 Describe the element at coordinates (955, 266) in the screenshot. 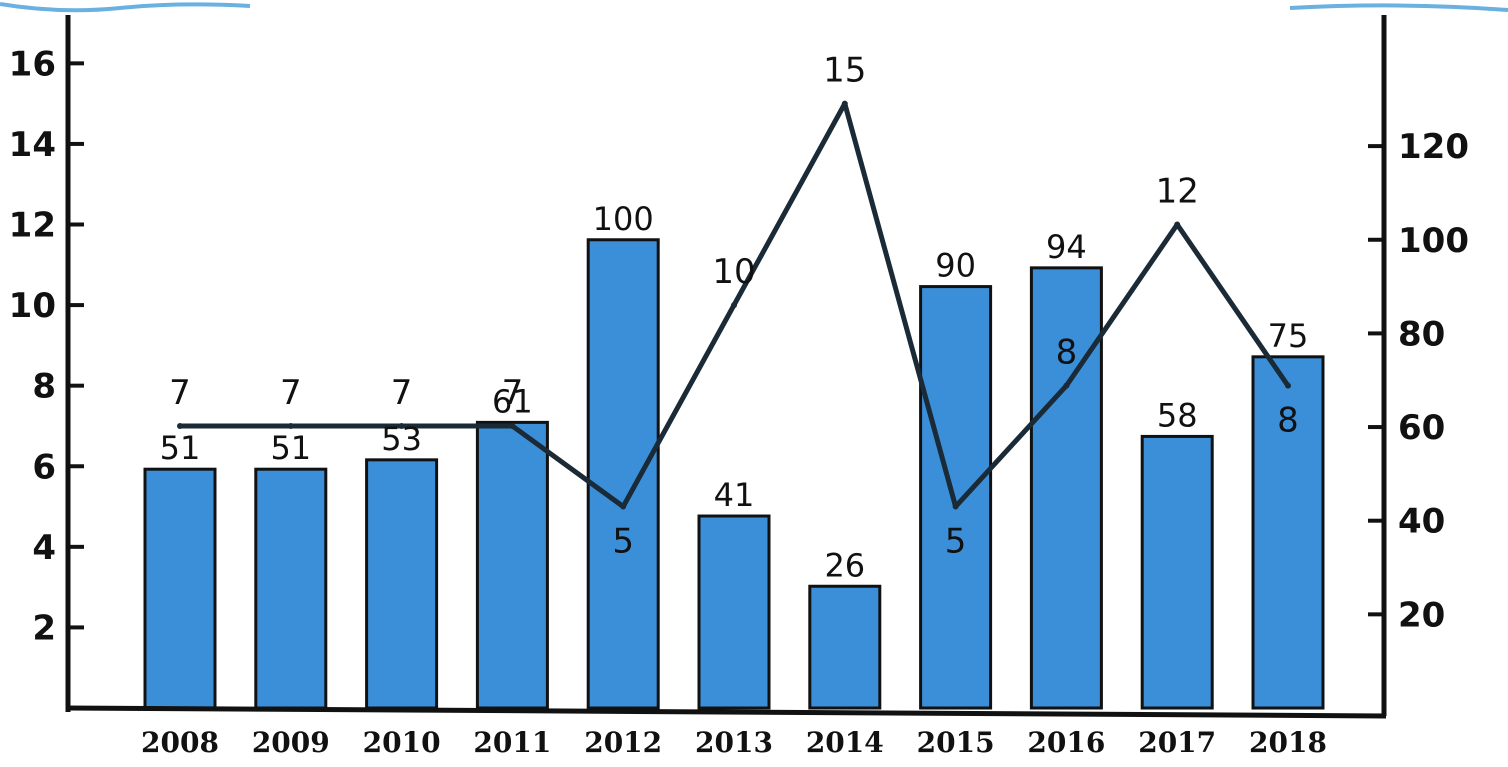

I see `bar-value-label: 90` at that location.